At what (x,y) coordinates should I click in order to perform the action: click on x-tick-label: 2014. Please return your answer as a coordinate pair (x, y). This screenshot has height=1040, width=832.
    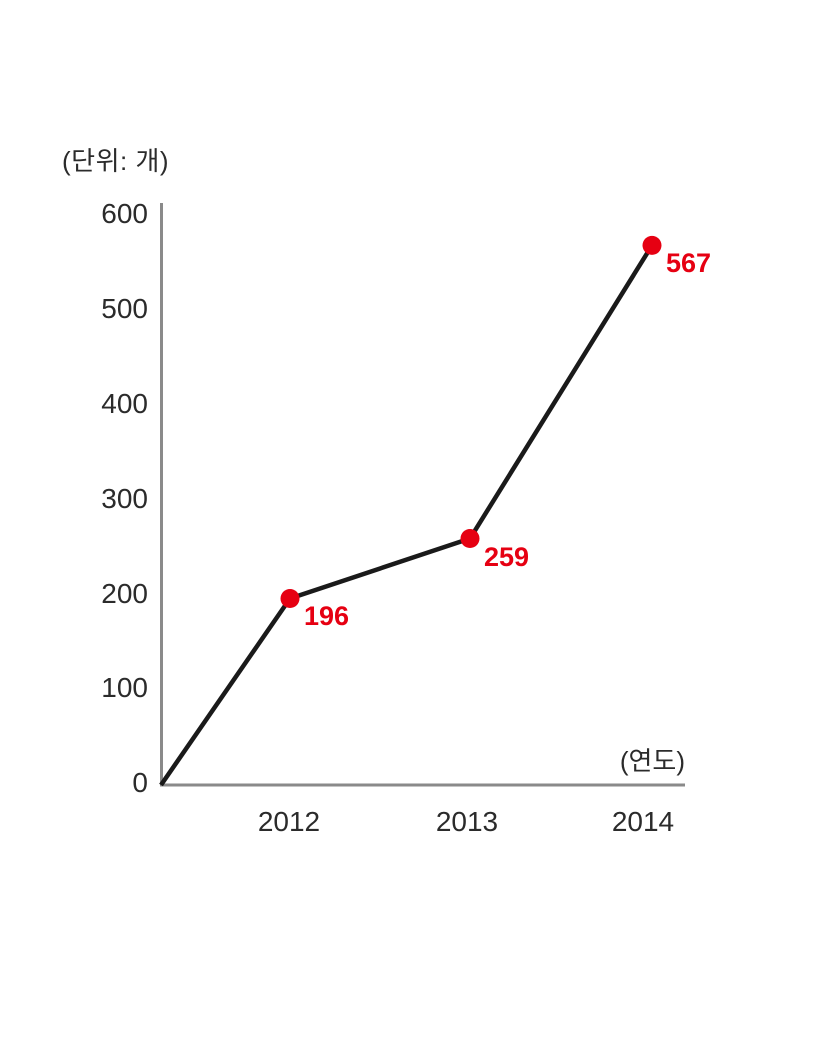
    Looking at the image, I should click on (643, 821).